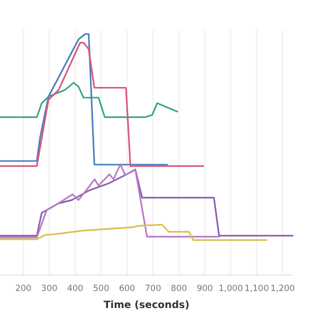 The image size is (320, 320). Describe the element at coordinates (204, 289) in the screenshot. I see `x-tick-label: 900` at that location.